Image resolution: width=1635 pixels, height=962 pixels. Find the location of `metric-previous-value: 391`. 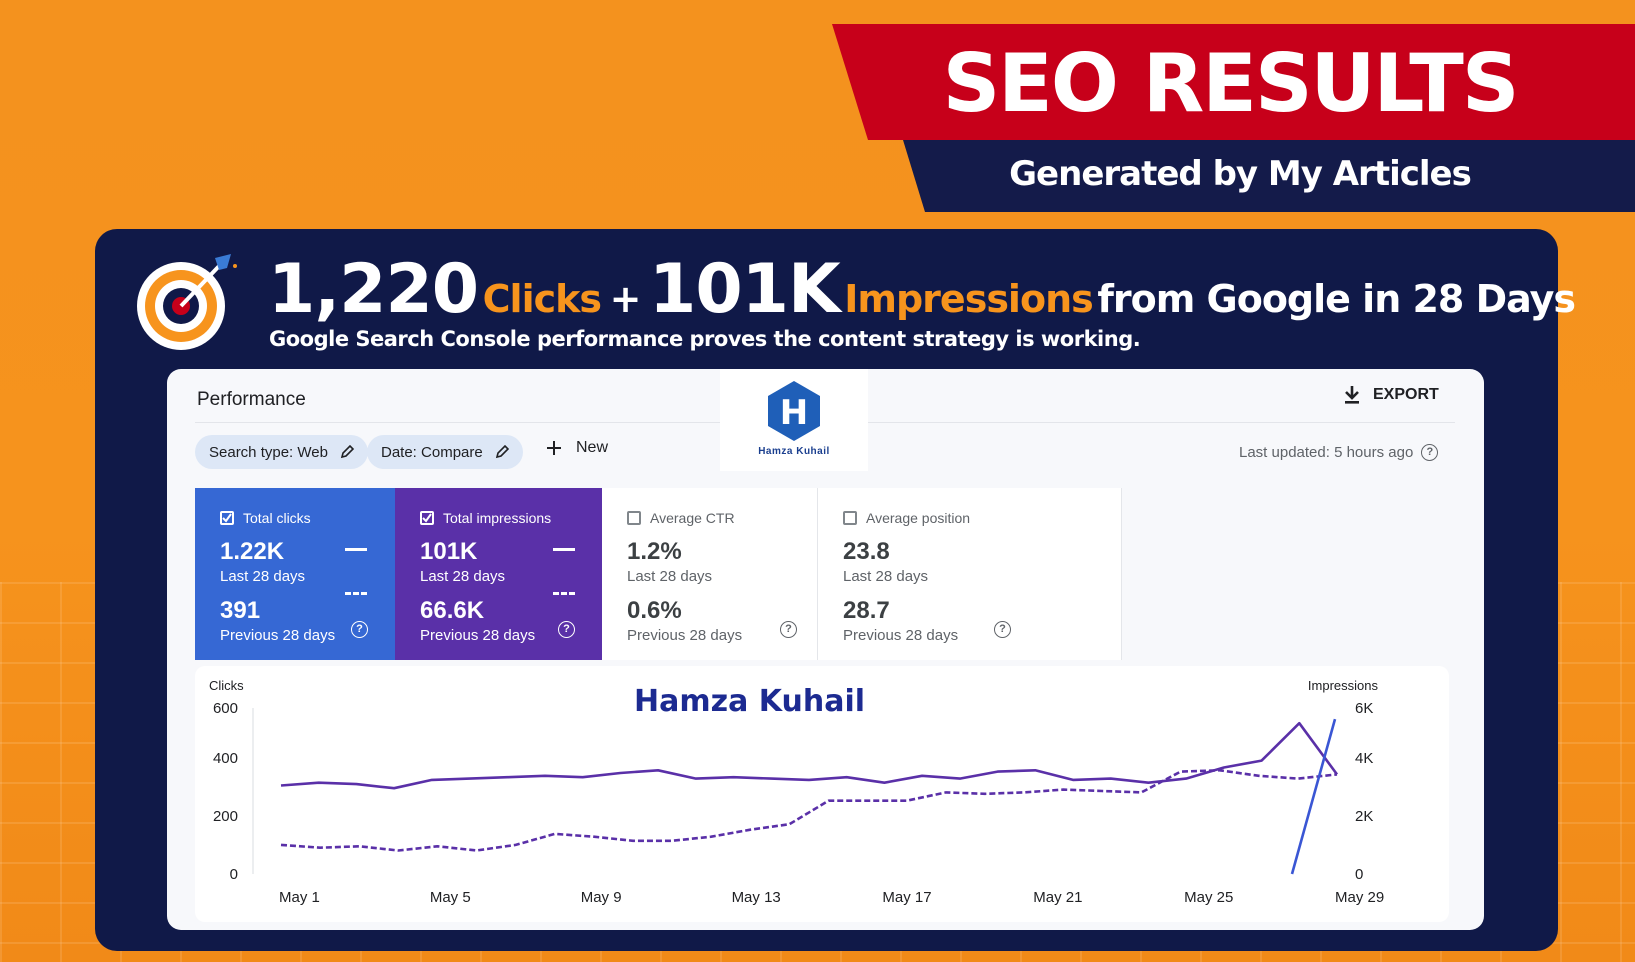

metric-previous-value: 391 is located at coordinates (240, 610).